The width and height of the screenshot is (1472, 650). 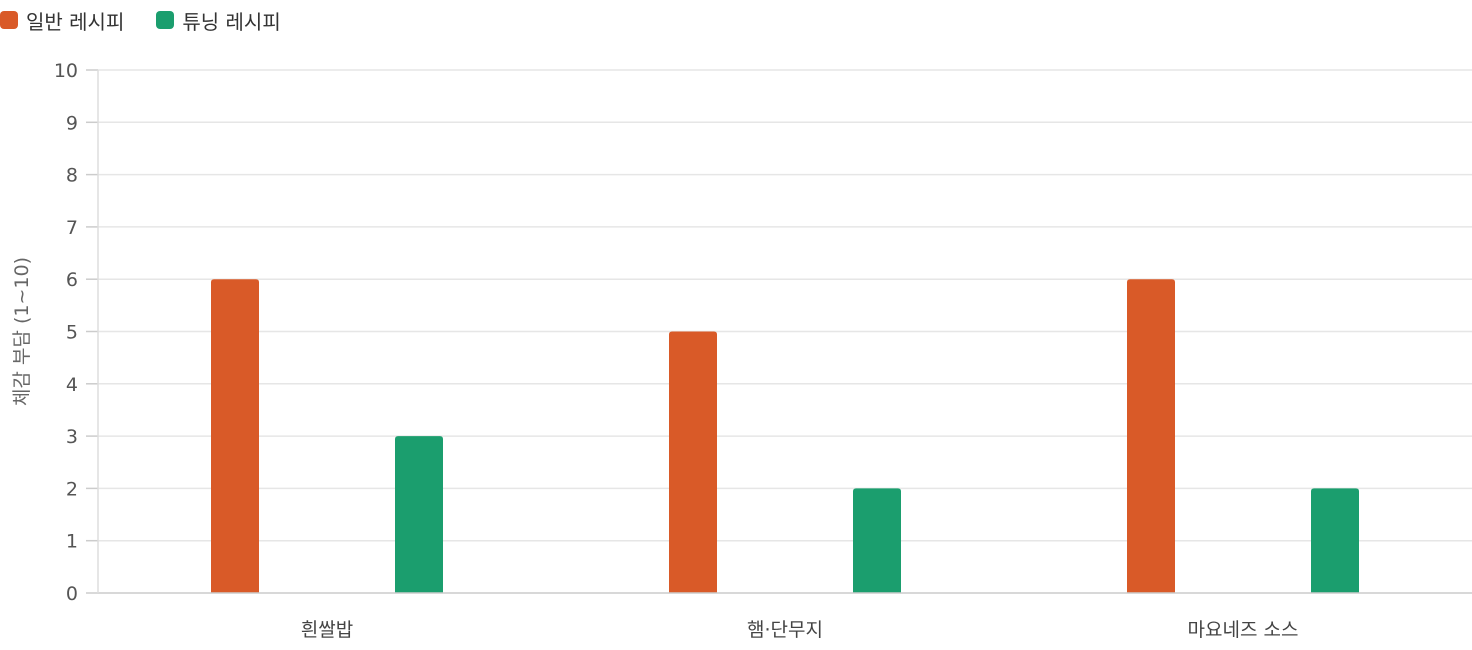 I want to click on x-tick-label-1: 햄·단무지, so click(x=785, y=630).